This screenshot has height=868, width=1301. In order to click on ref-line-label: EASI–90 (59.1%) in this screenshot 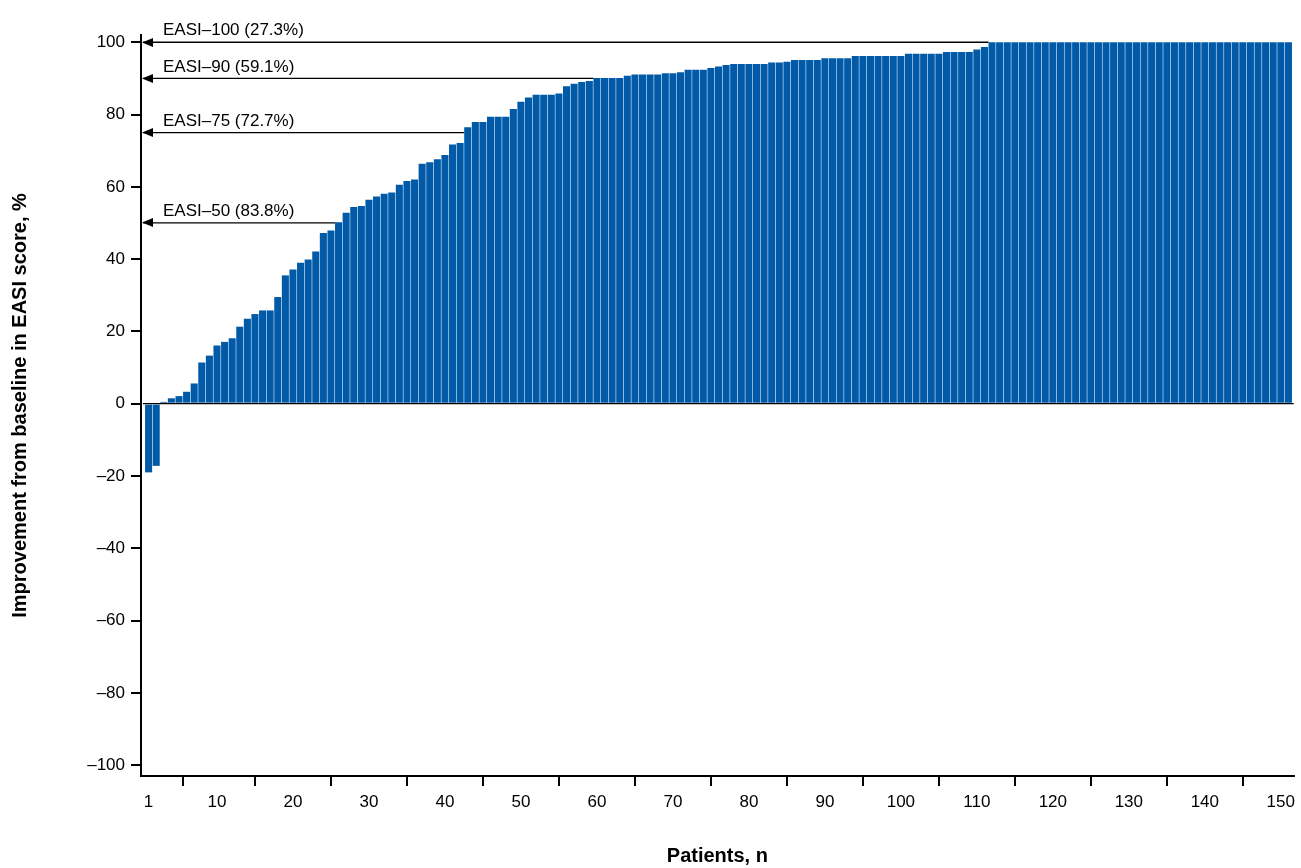, I will do `click(229, 66)`.